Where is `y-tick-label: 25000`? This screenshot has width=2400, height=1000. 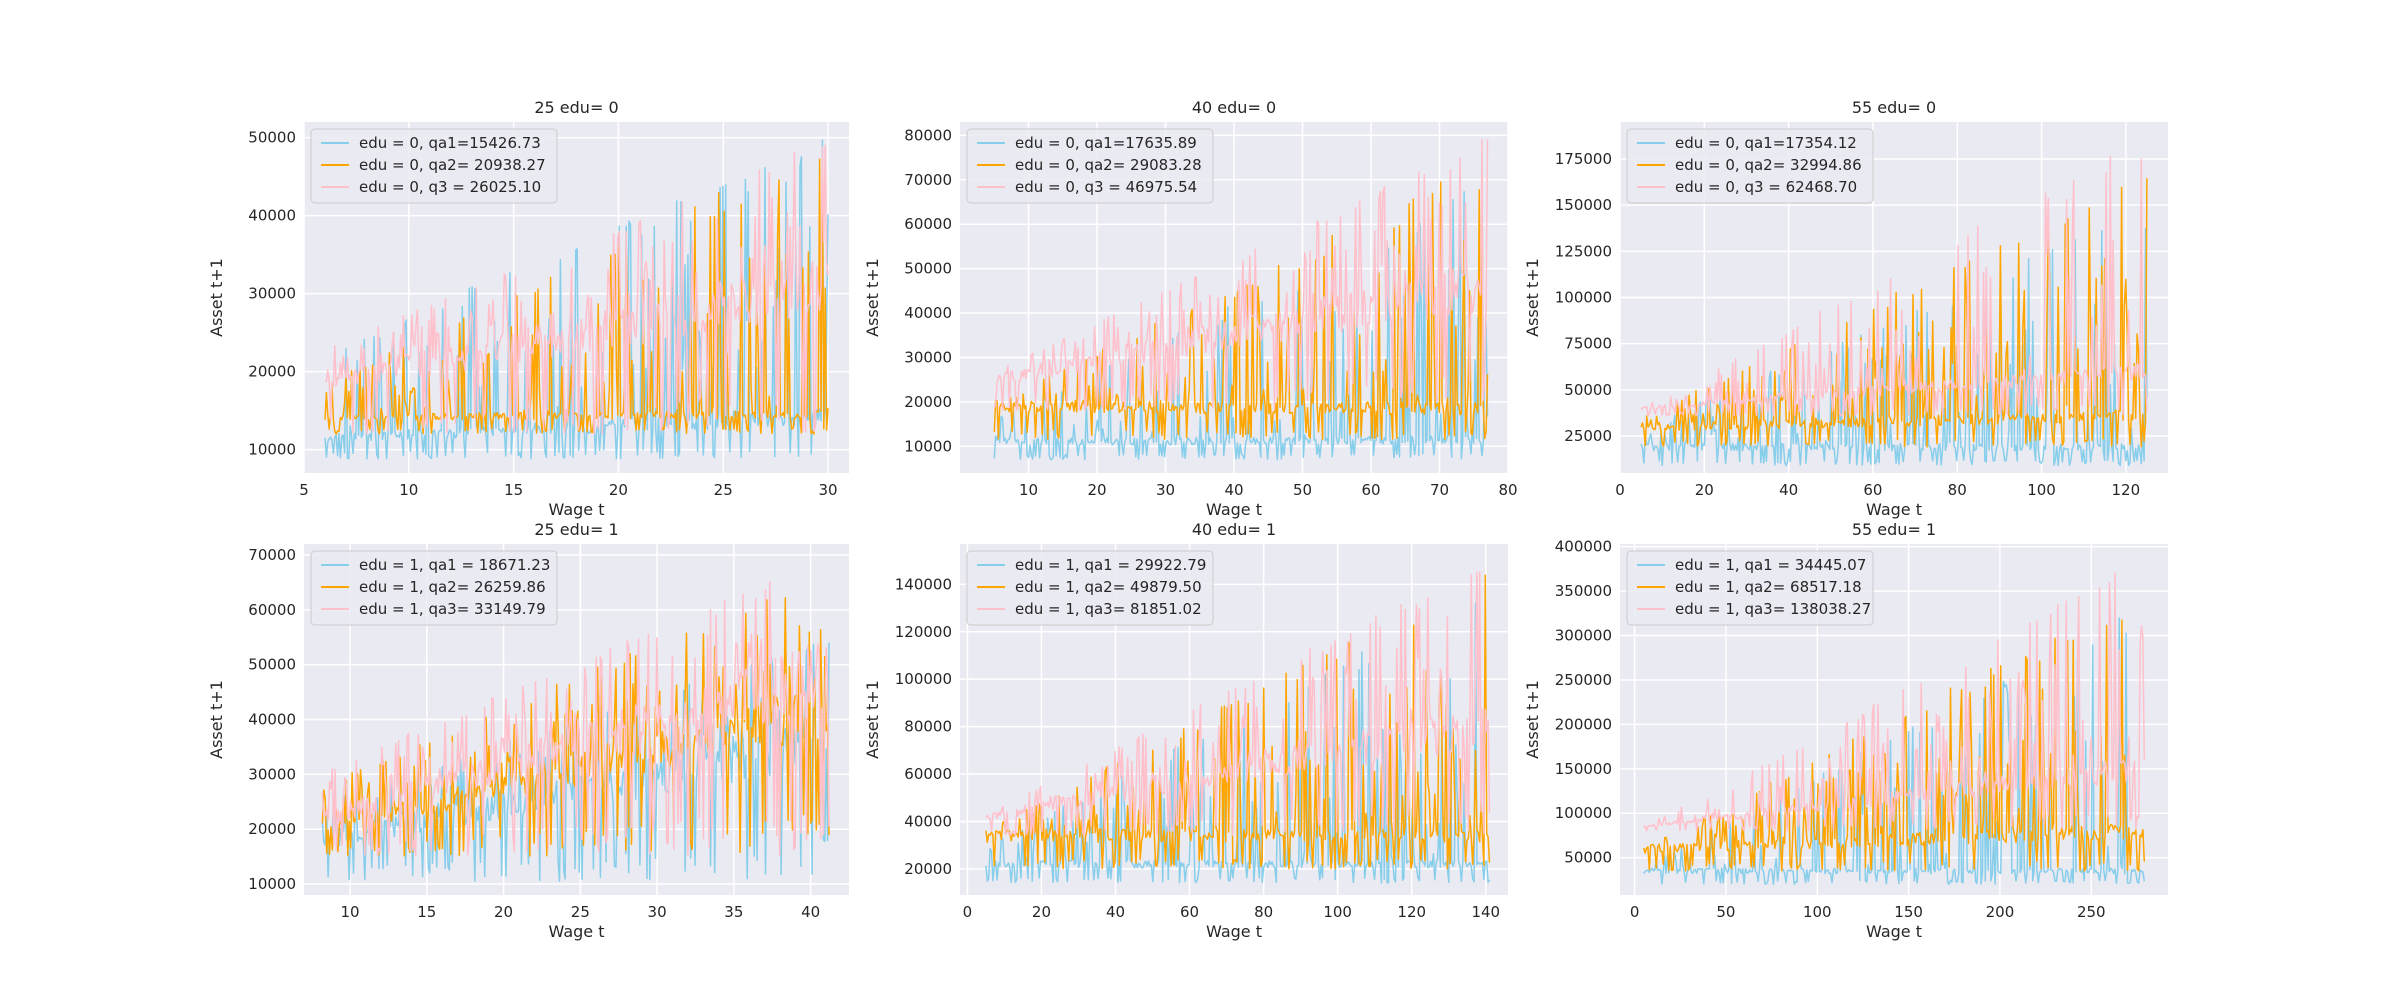
y-tick-label: 25000 is located at coordinates (1588, 436).